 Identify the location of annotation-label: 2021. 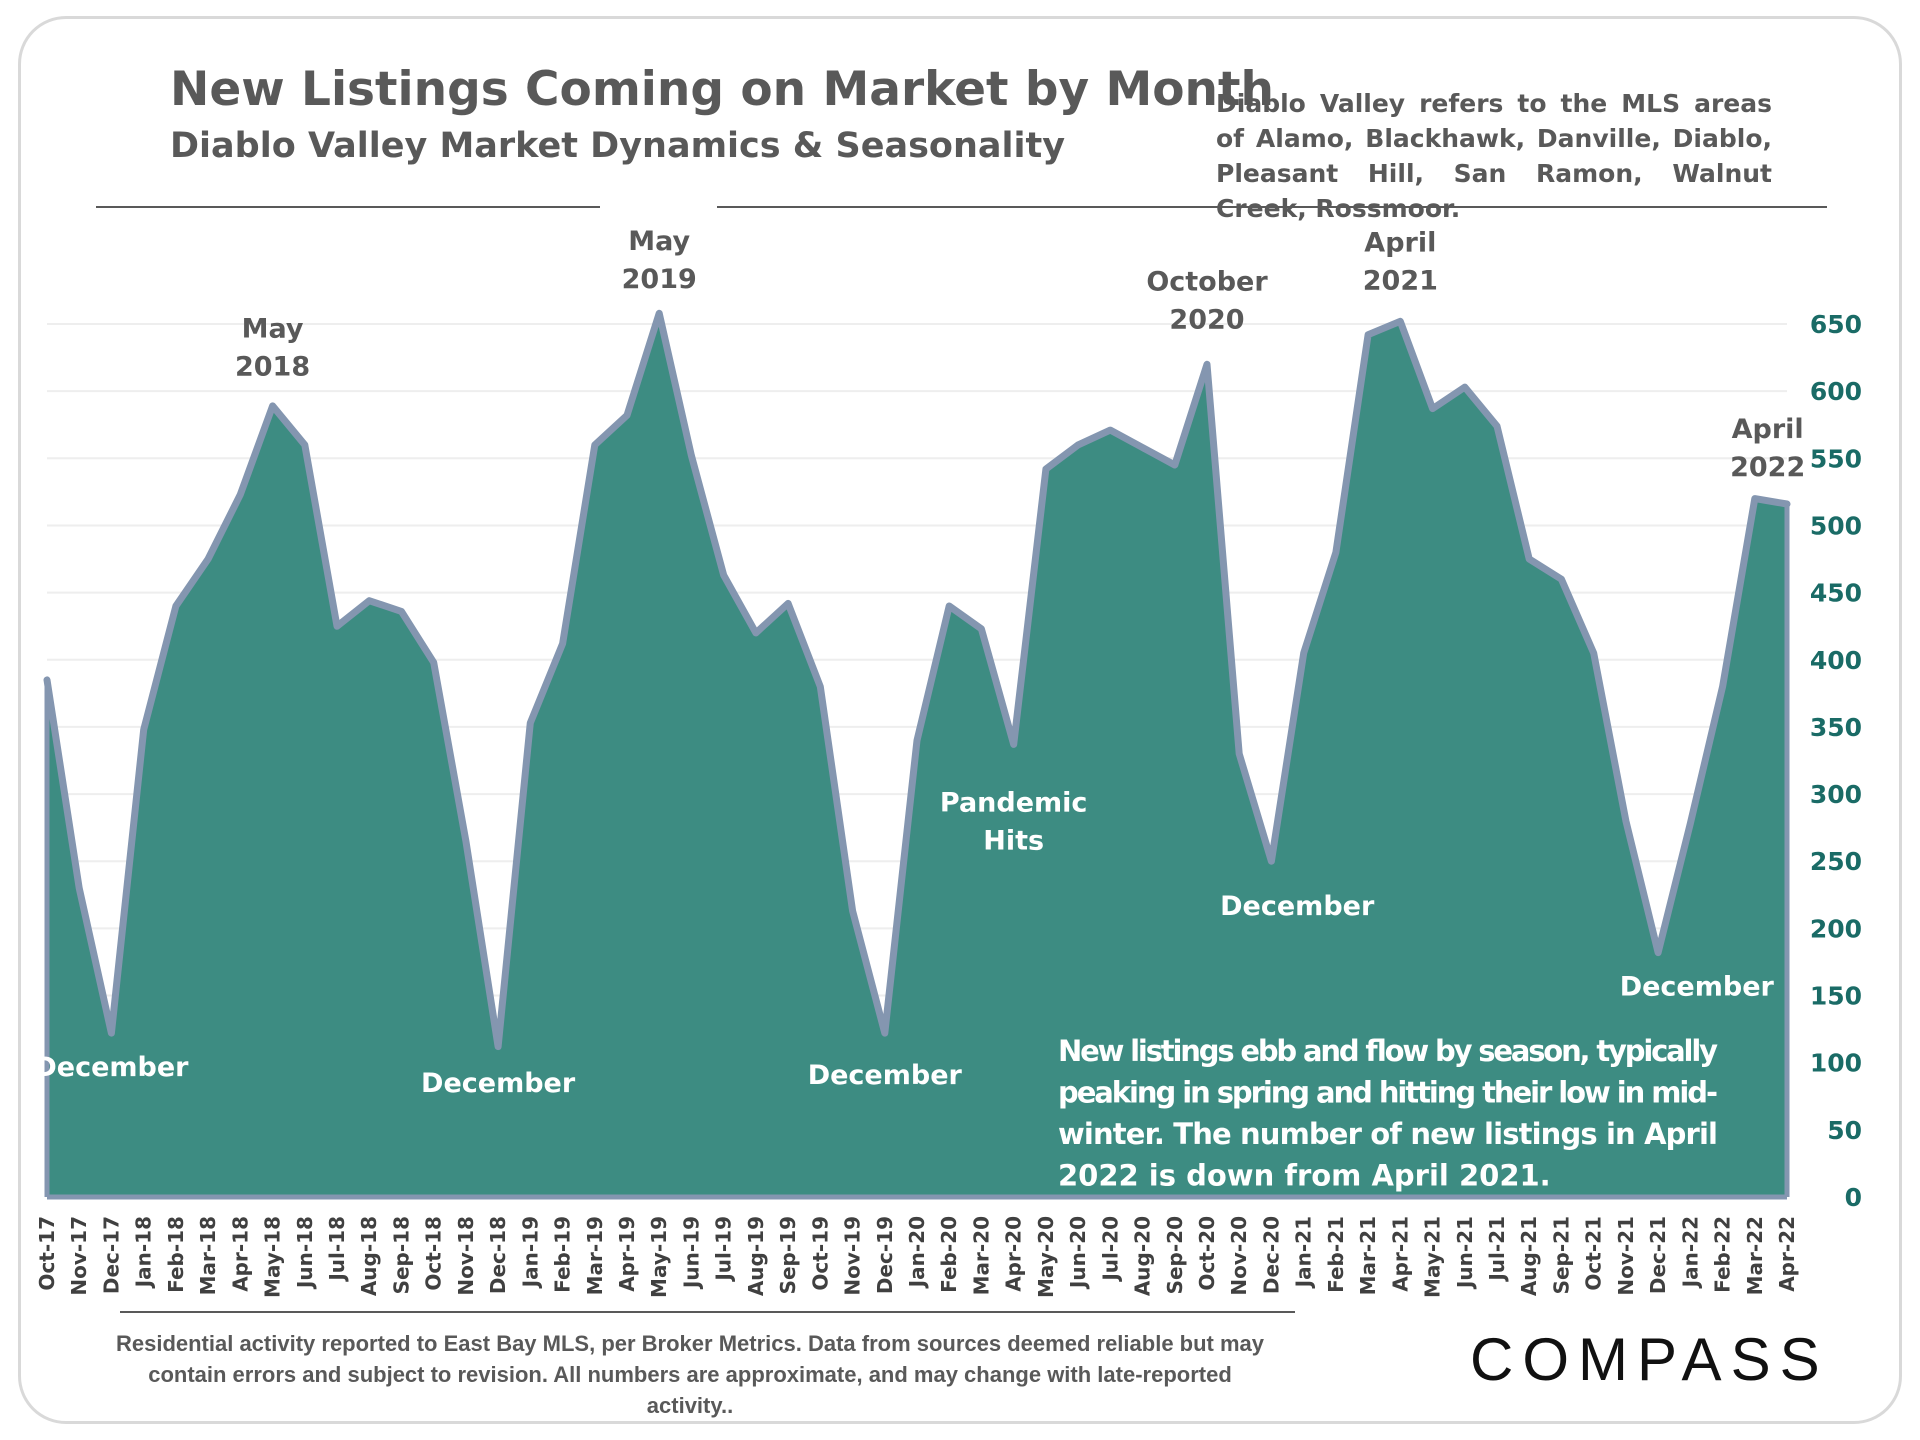
(1400, 280).